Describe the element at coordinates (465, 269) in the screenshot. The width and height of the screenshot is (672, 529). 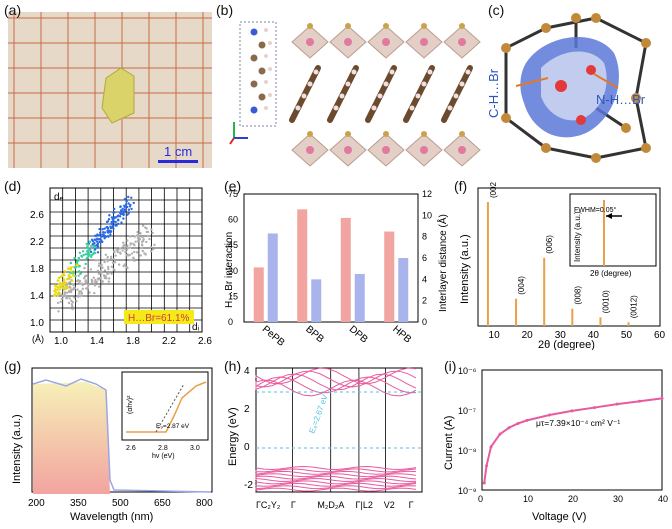
I see `y-axis-title-f: Intensity (a.u.)` at that location.